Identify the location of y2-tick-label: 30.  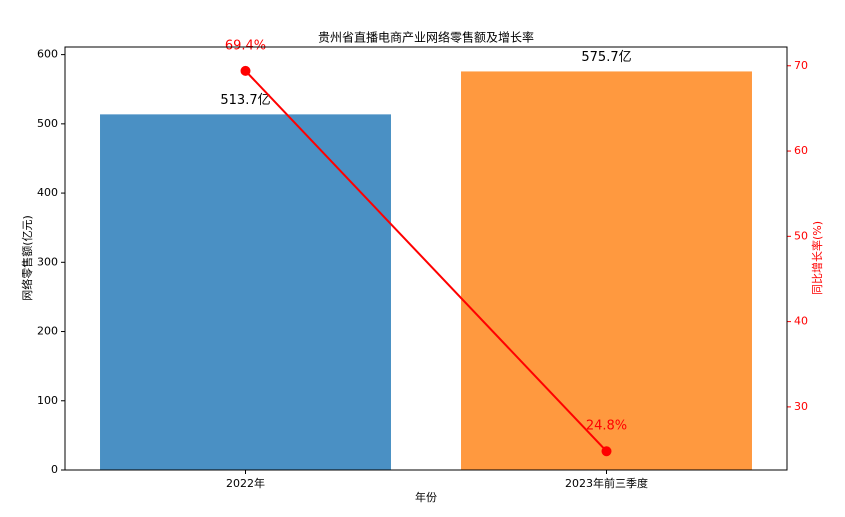
(801, 406).